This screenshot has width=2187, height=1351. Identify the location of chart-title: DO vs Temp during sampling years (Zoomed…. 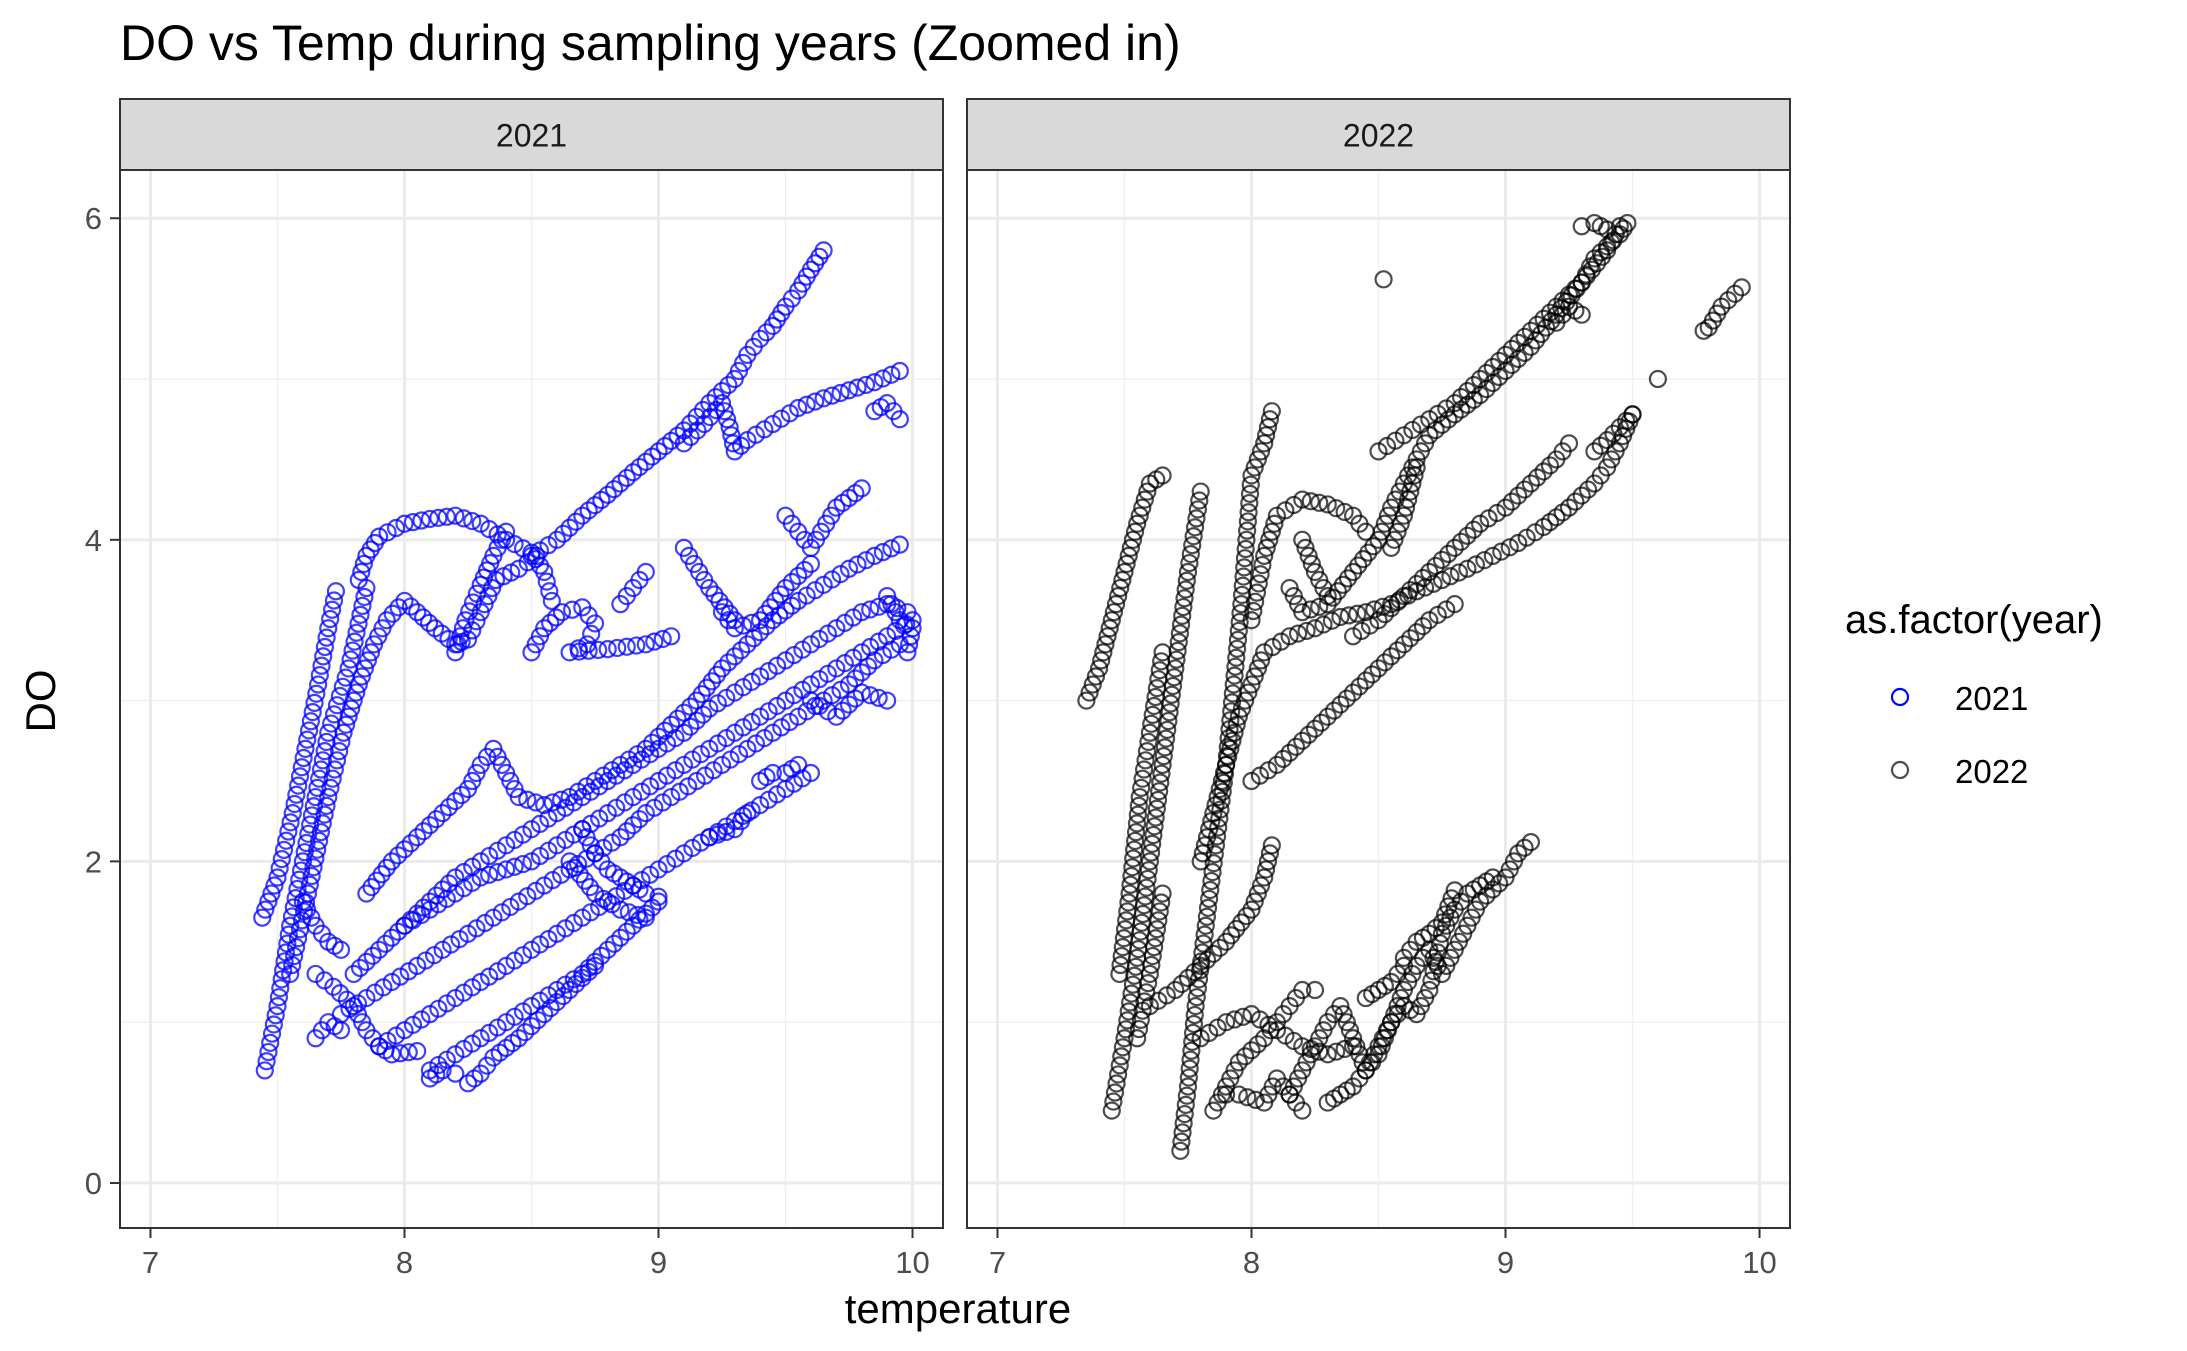
(650, 43).